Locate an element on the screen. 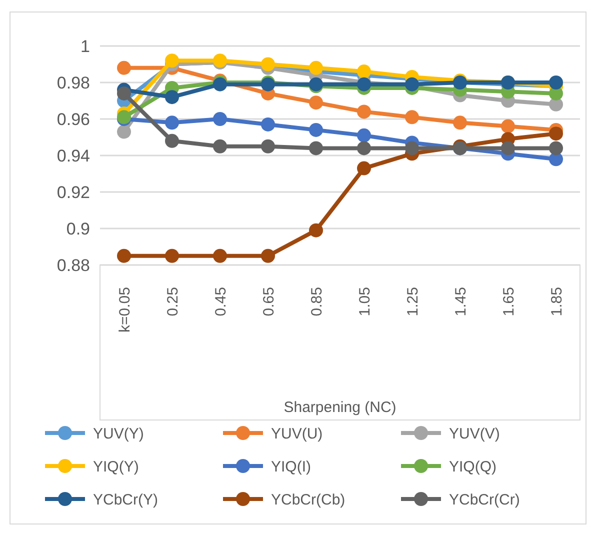 The height and width of the screenshot is (534, 596). x-tick-label: 1.85 is located at coordinates (557, 301).